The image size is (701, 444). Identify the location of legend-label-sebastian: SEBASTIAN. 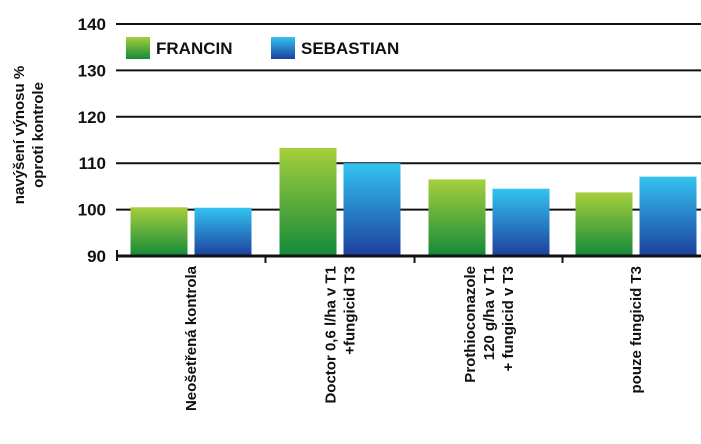
(350, 48).